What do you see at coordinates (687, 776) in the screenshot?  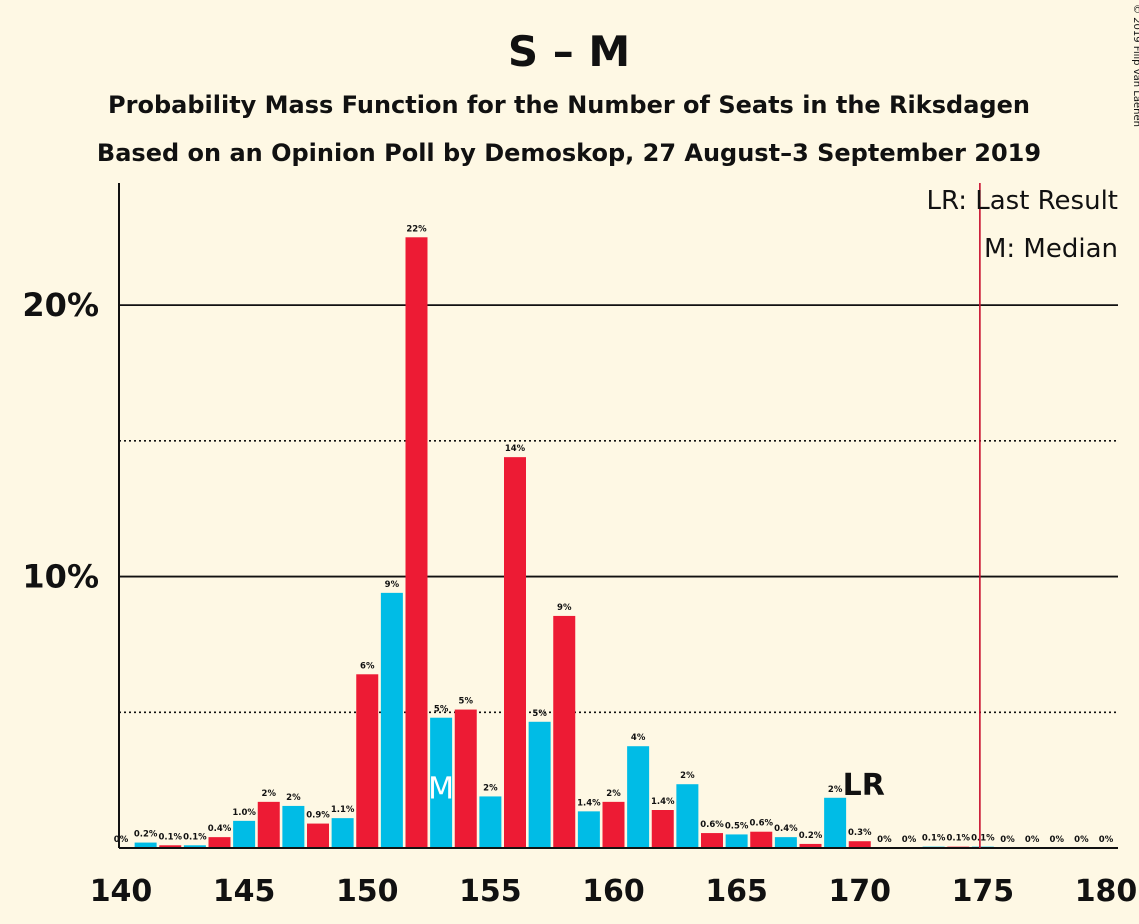 I see `bar-label-163: 2%` at bounding box center [687, 776].